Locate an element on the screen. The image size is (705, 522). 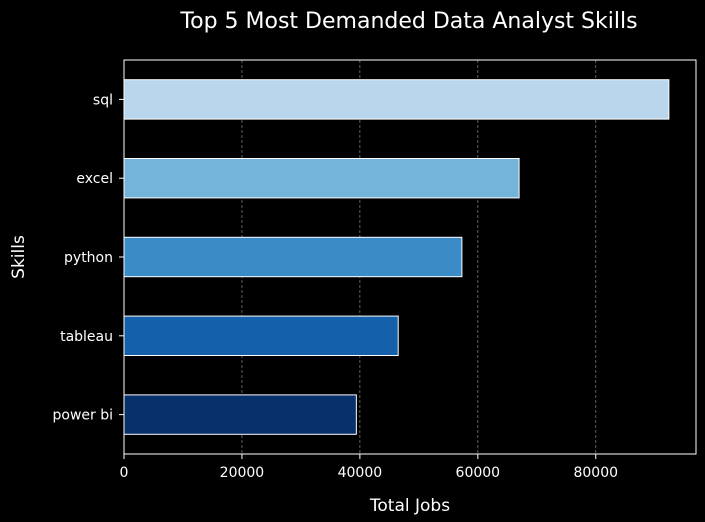
y-tick-label: tableau is located at coordinates (86, 337).